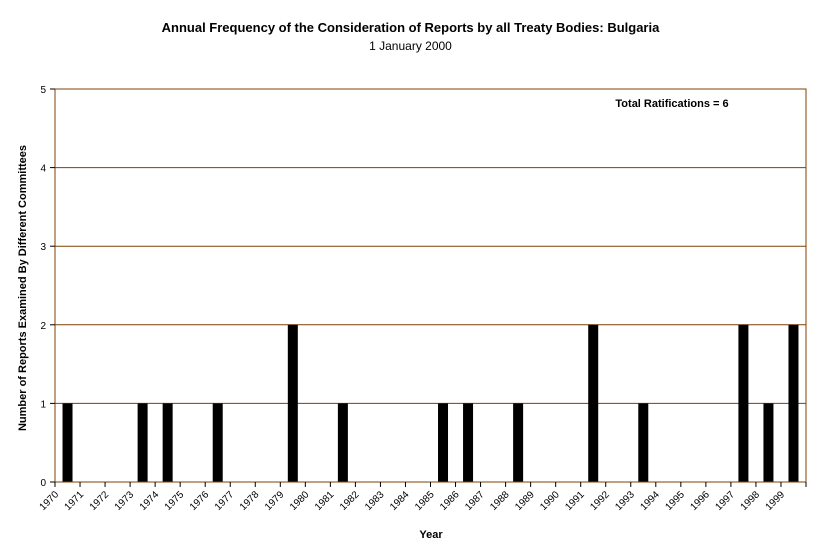  I want to click on x-tick-label: 1971, so click(75, 501).